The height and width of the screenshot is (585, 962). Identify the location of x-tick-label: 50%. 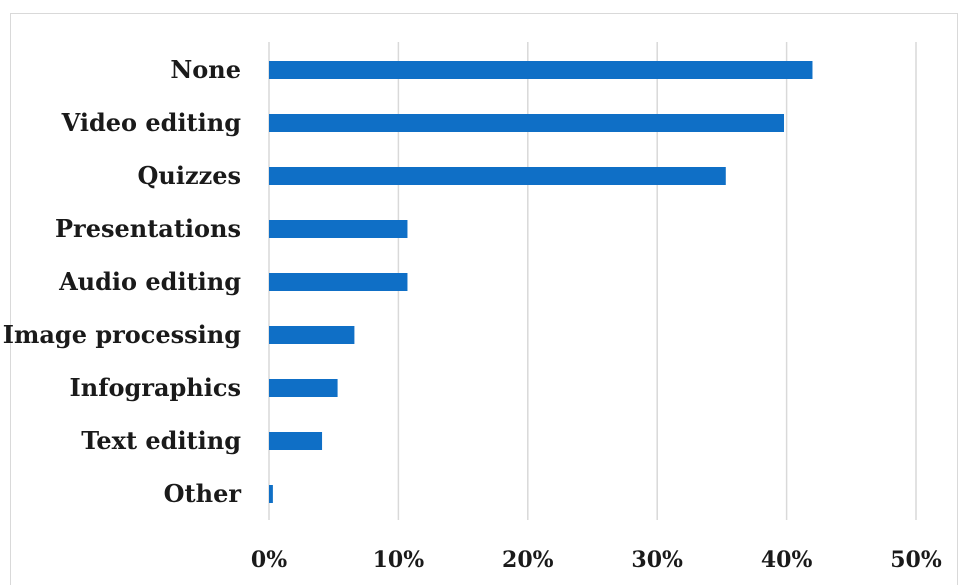
(916, 560).